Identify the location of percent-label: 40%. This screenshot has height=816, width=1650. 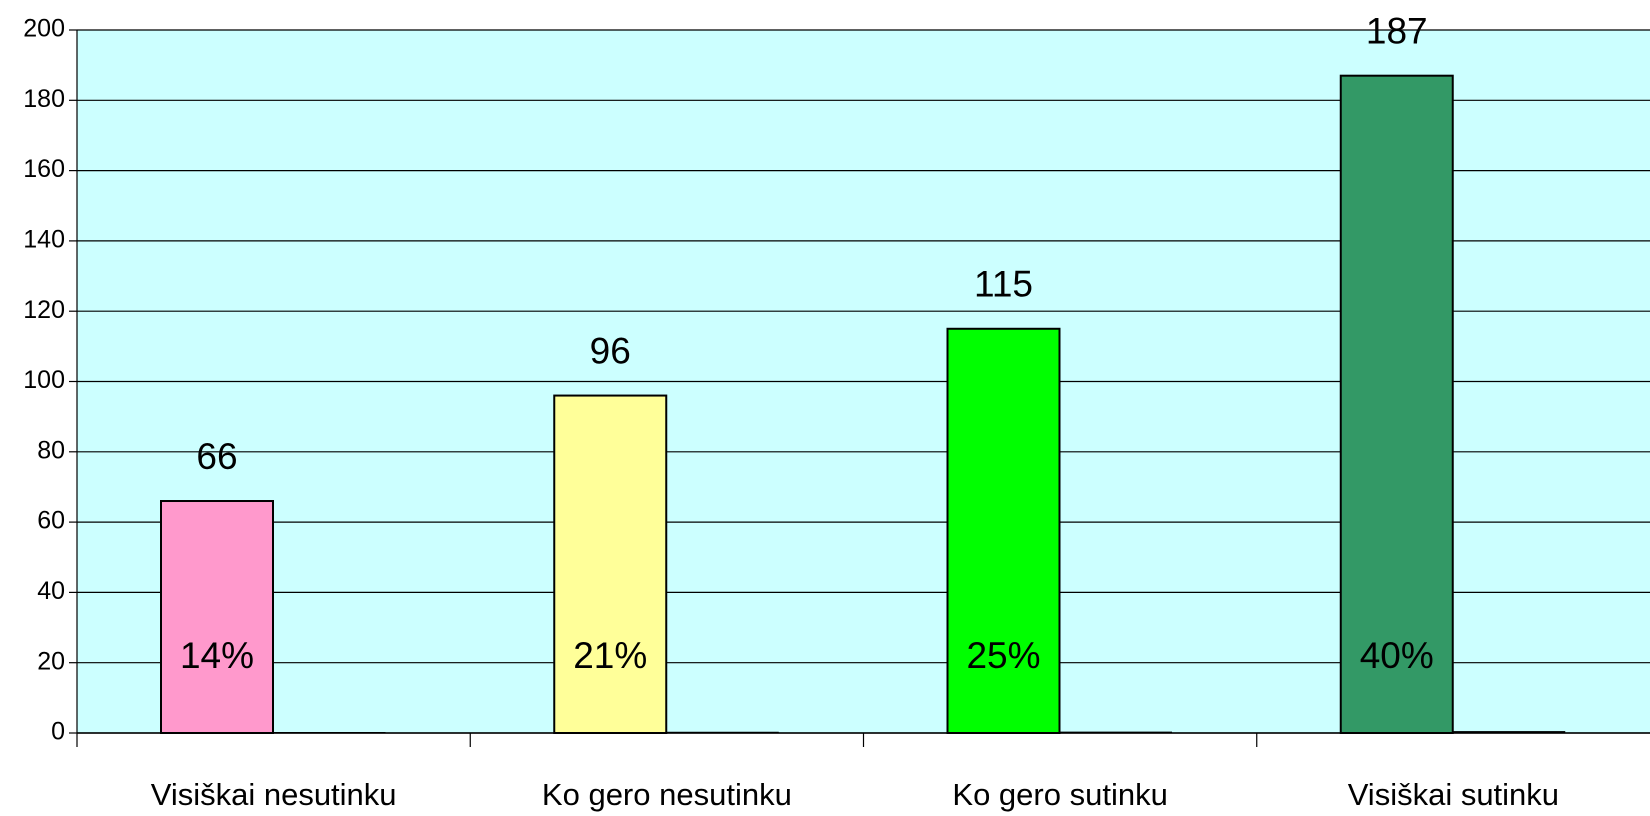
(1397, 655).